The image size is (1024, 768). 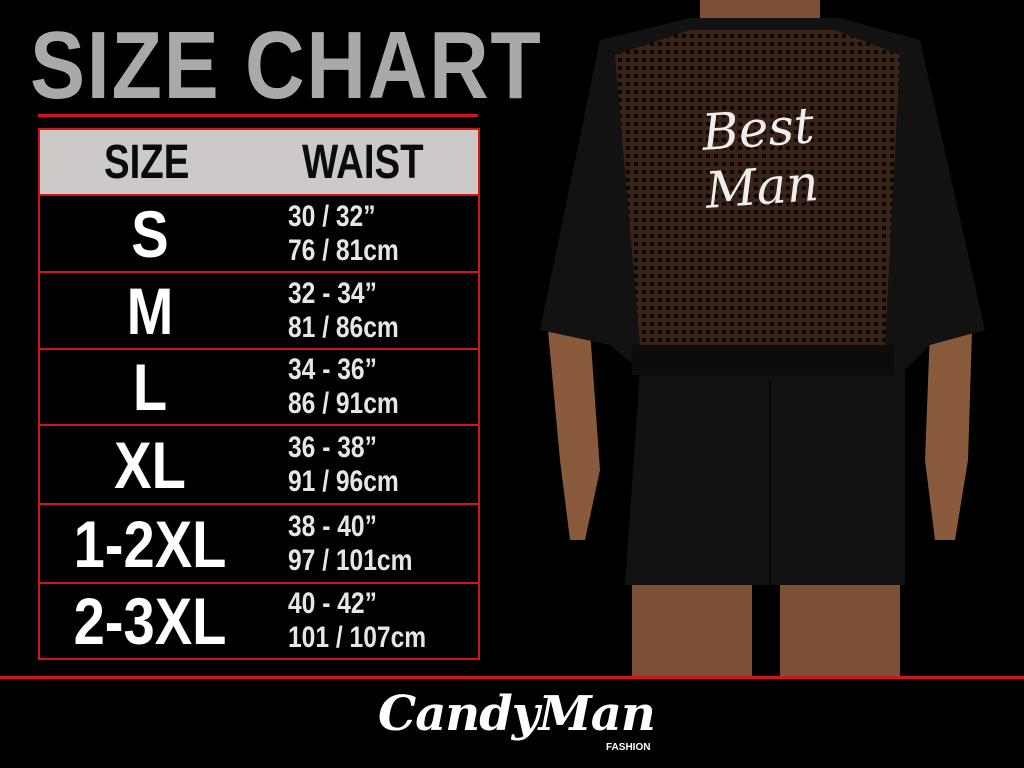 What do you see at coordinates (259, 465) in the screenshot?
I see `table-row: XL 36 - 38” 91 / 96cm` at bounding box center [259, 465].